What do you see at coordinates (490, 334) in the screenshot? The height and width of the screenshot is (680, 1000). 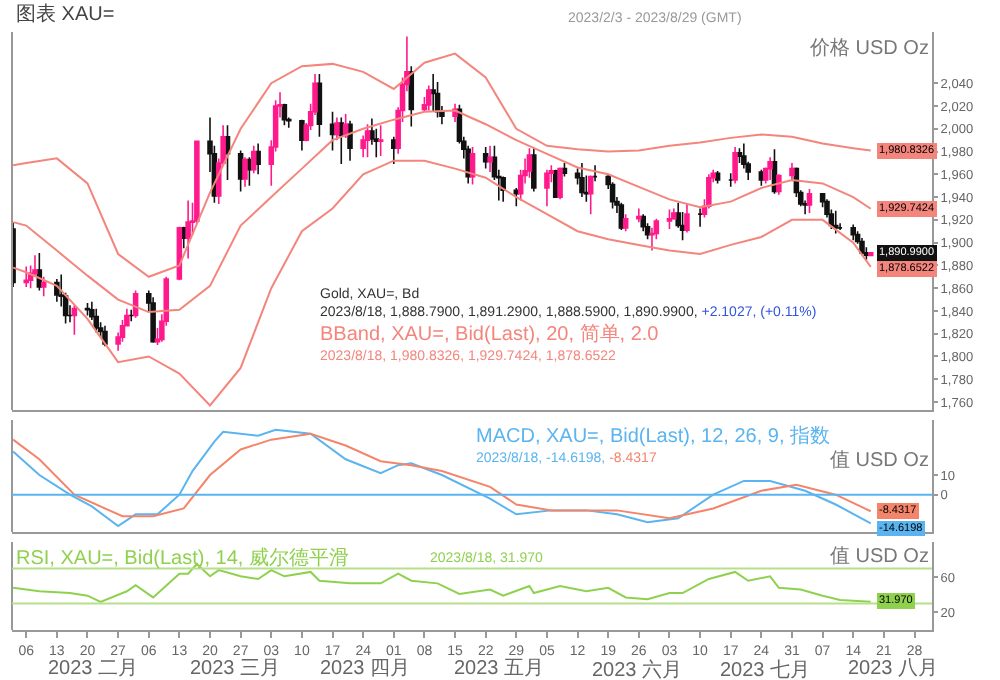 I see `annotation: BBand, XAU=, Bid(Last), 20, 简单, 2.0` at bounding box center [490, 334].